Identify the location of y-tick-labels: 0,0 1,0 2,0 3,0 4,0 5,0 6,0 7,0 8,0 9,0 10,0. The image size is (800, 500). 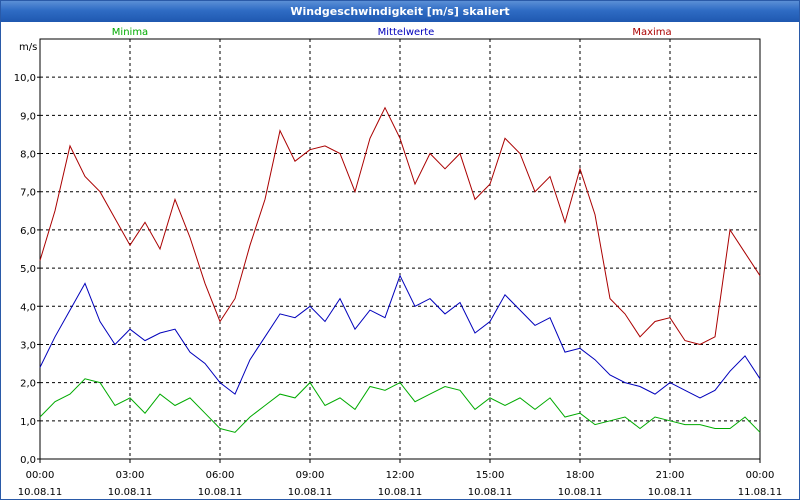
(27, 269).